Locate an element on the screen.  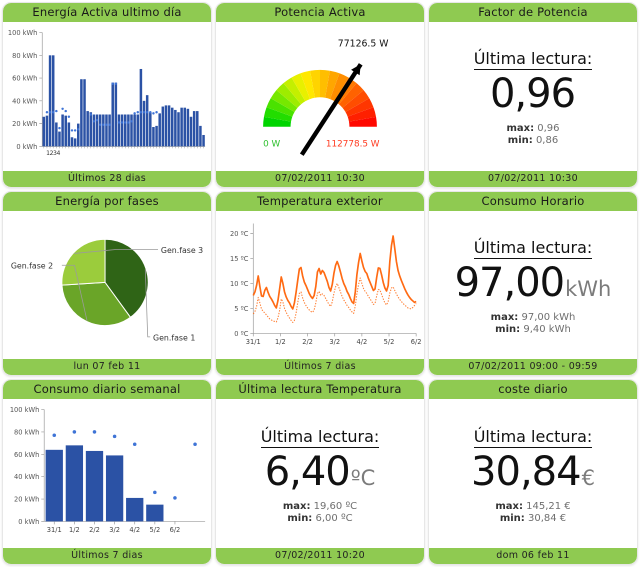
svg-text: 0 W is located at coordinates (271, 144).